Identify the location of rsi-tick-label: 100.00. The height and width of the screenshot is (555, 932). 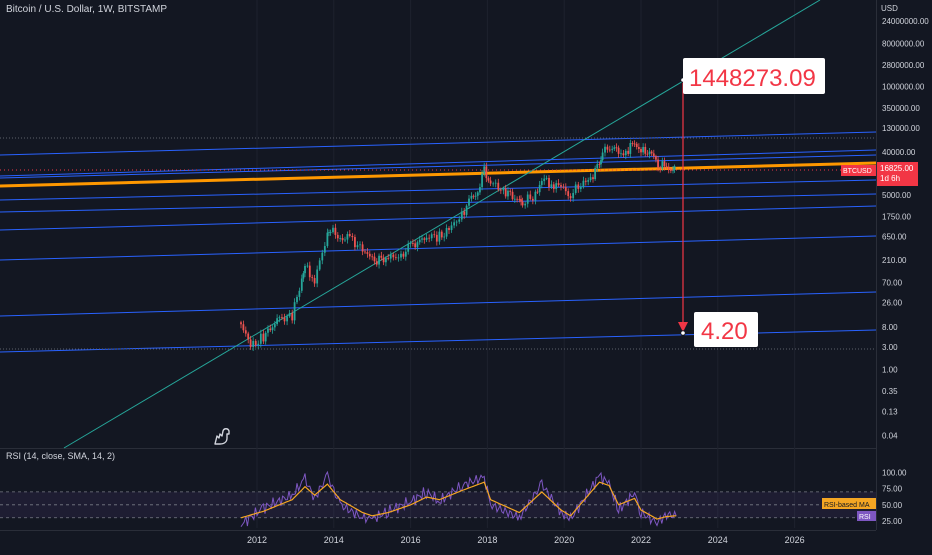
(894, 472).